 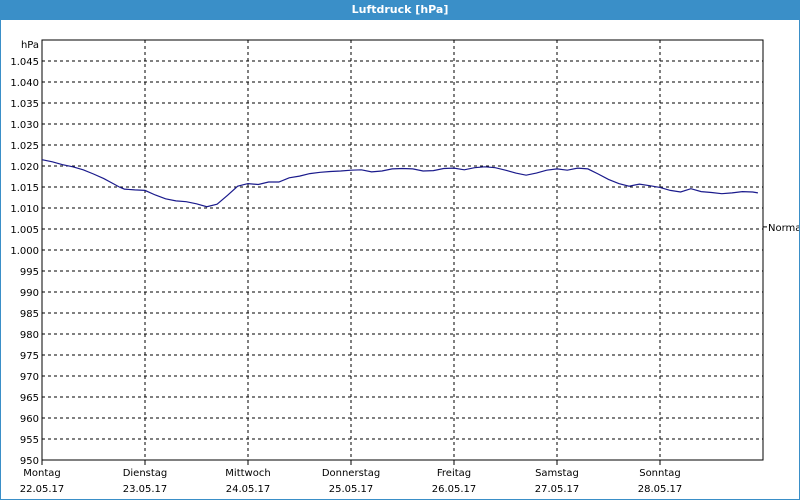 What do you see at coordinates (29, 293) in the screenshot?
I see `y-tick-label: 990` at bounding box center [29, 293].